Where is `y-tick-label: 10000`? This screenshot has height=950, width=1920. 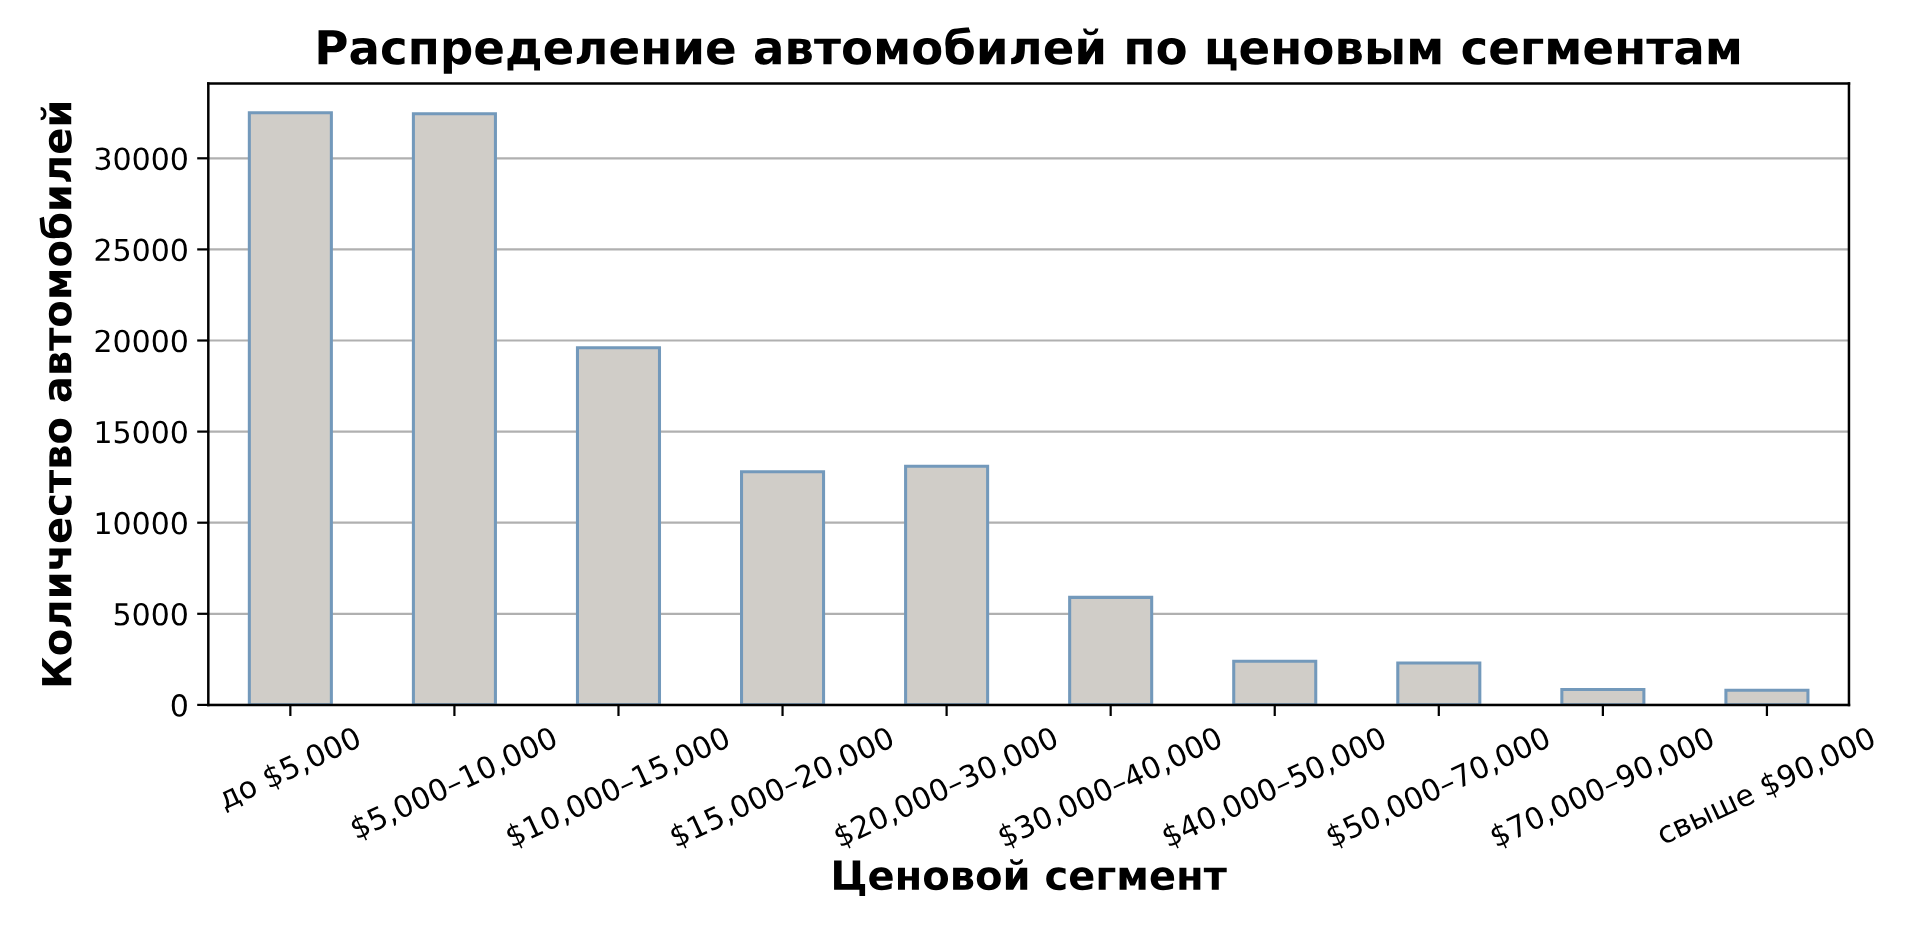 y-tick-label: 10000 is located at coordinates (141, 523).